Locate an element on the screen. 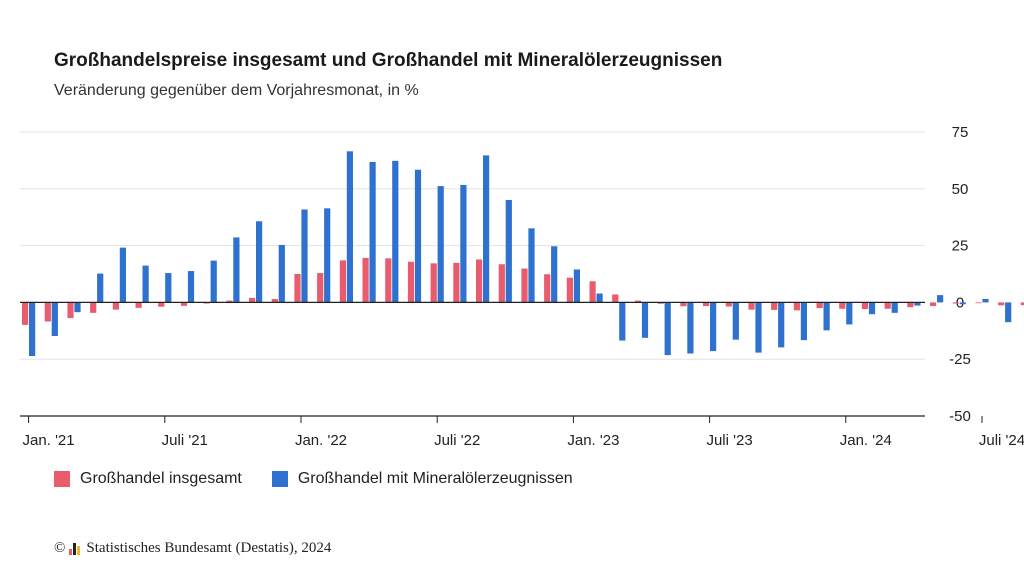  x-tick-label: Jan. '24 is located at coordinates (866, 440).